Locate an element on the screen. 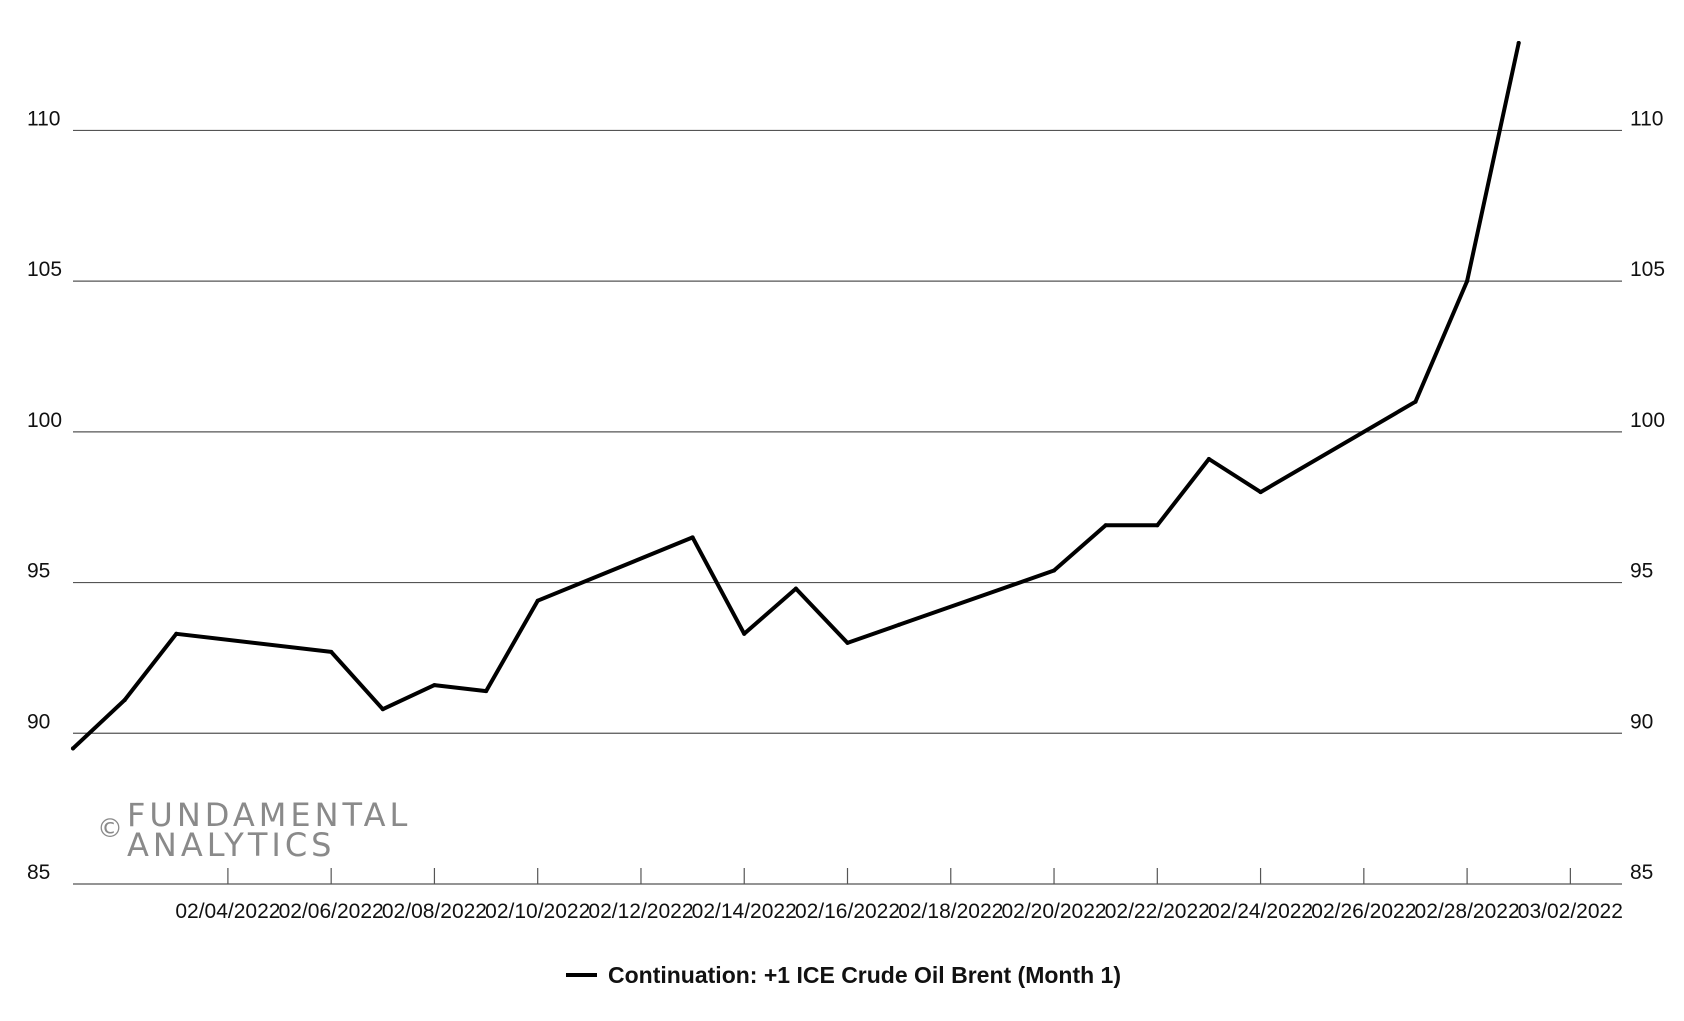 The height and width of the screenshot is (1021, 1684). y-tick-left-100: 100 is located at coordinates (44, 420).